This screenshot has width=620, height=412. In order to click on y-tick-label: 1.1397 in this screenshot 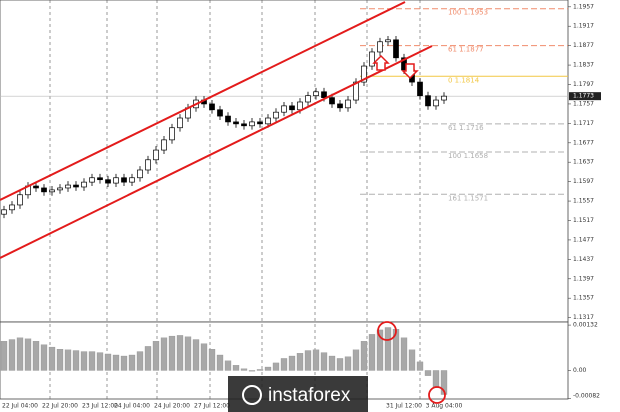, I will do `click(583, 278)`.